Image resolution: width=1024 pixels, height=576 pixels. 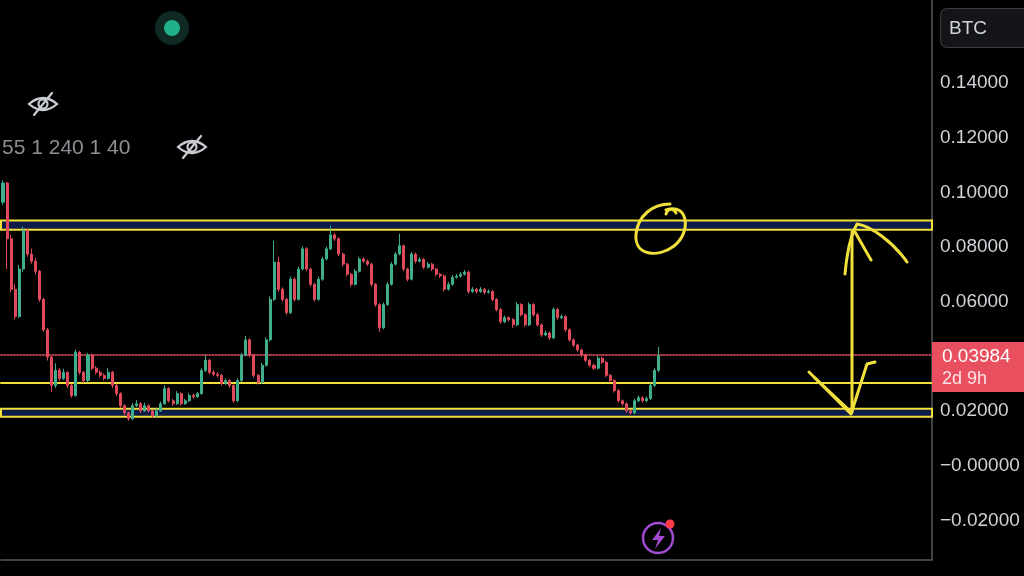 I want to click on y-tick-label: 0.02000, so click(x=974, y=410).